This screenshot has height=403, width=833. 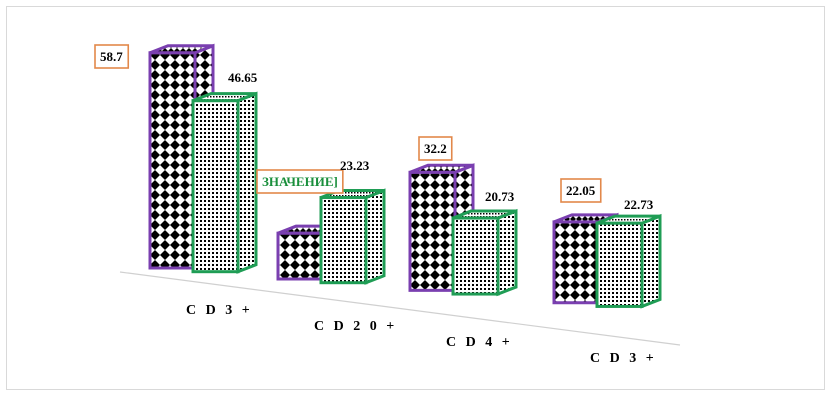 I want to click on data-label-s2-0: 46.65, so click(x=243, y=77).